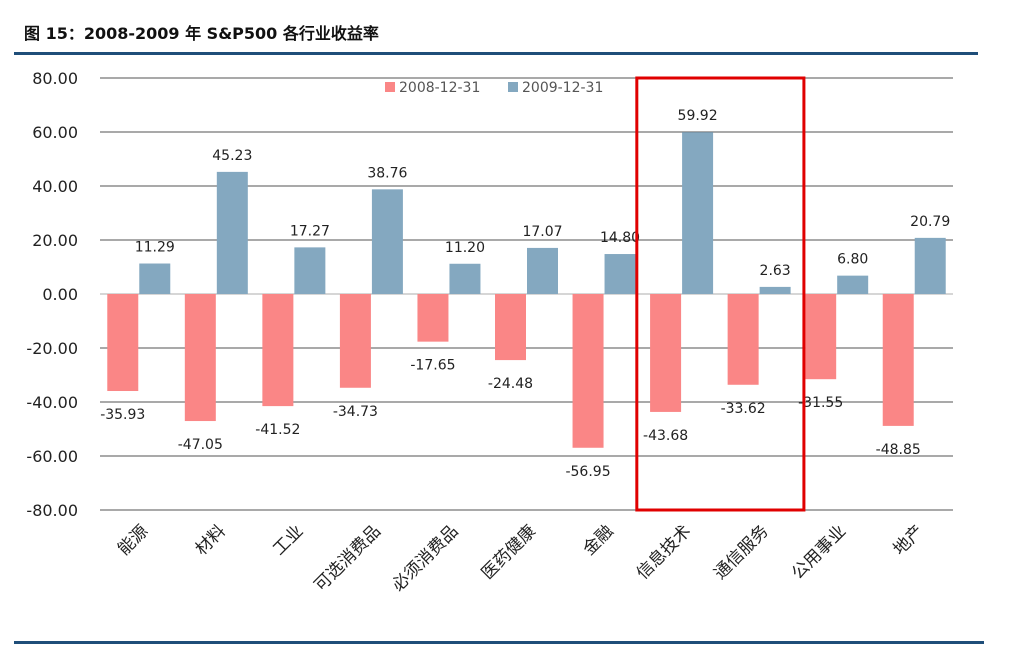  Describe the element at coordinates (562, 88) in the screenshot. I see `legend-label: 2009-12-31` at that location.